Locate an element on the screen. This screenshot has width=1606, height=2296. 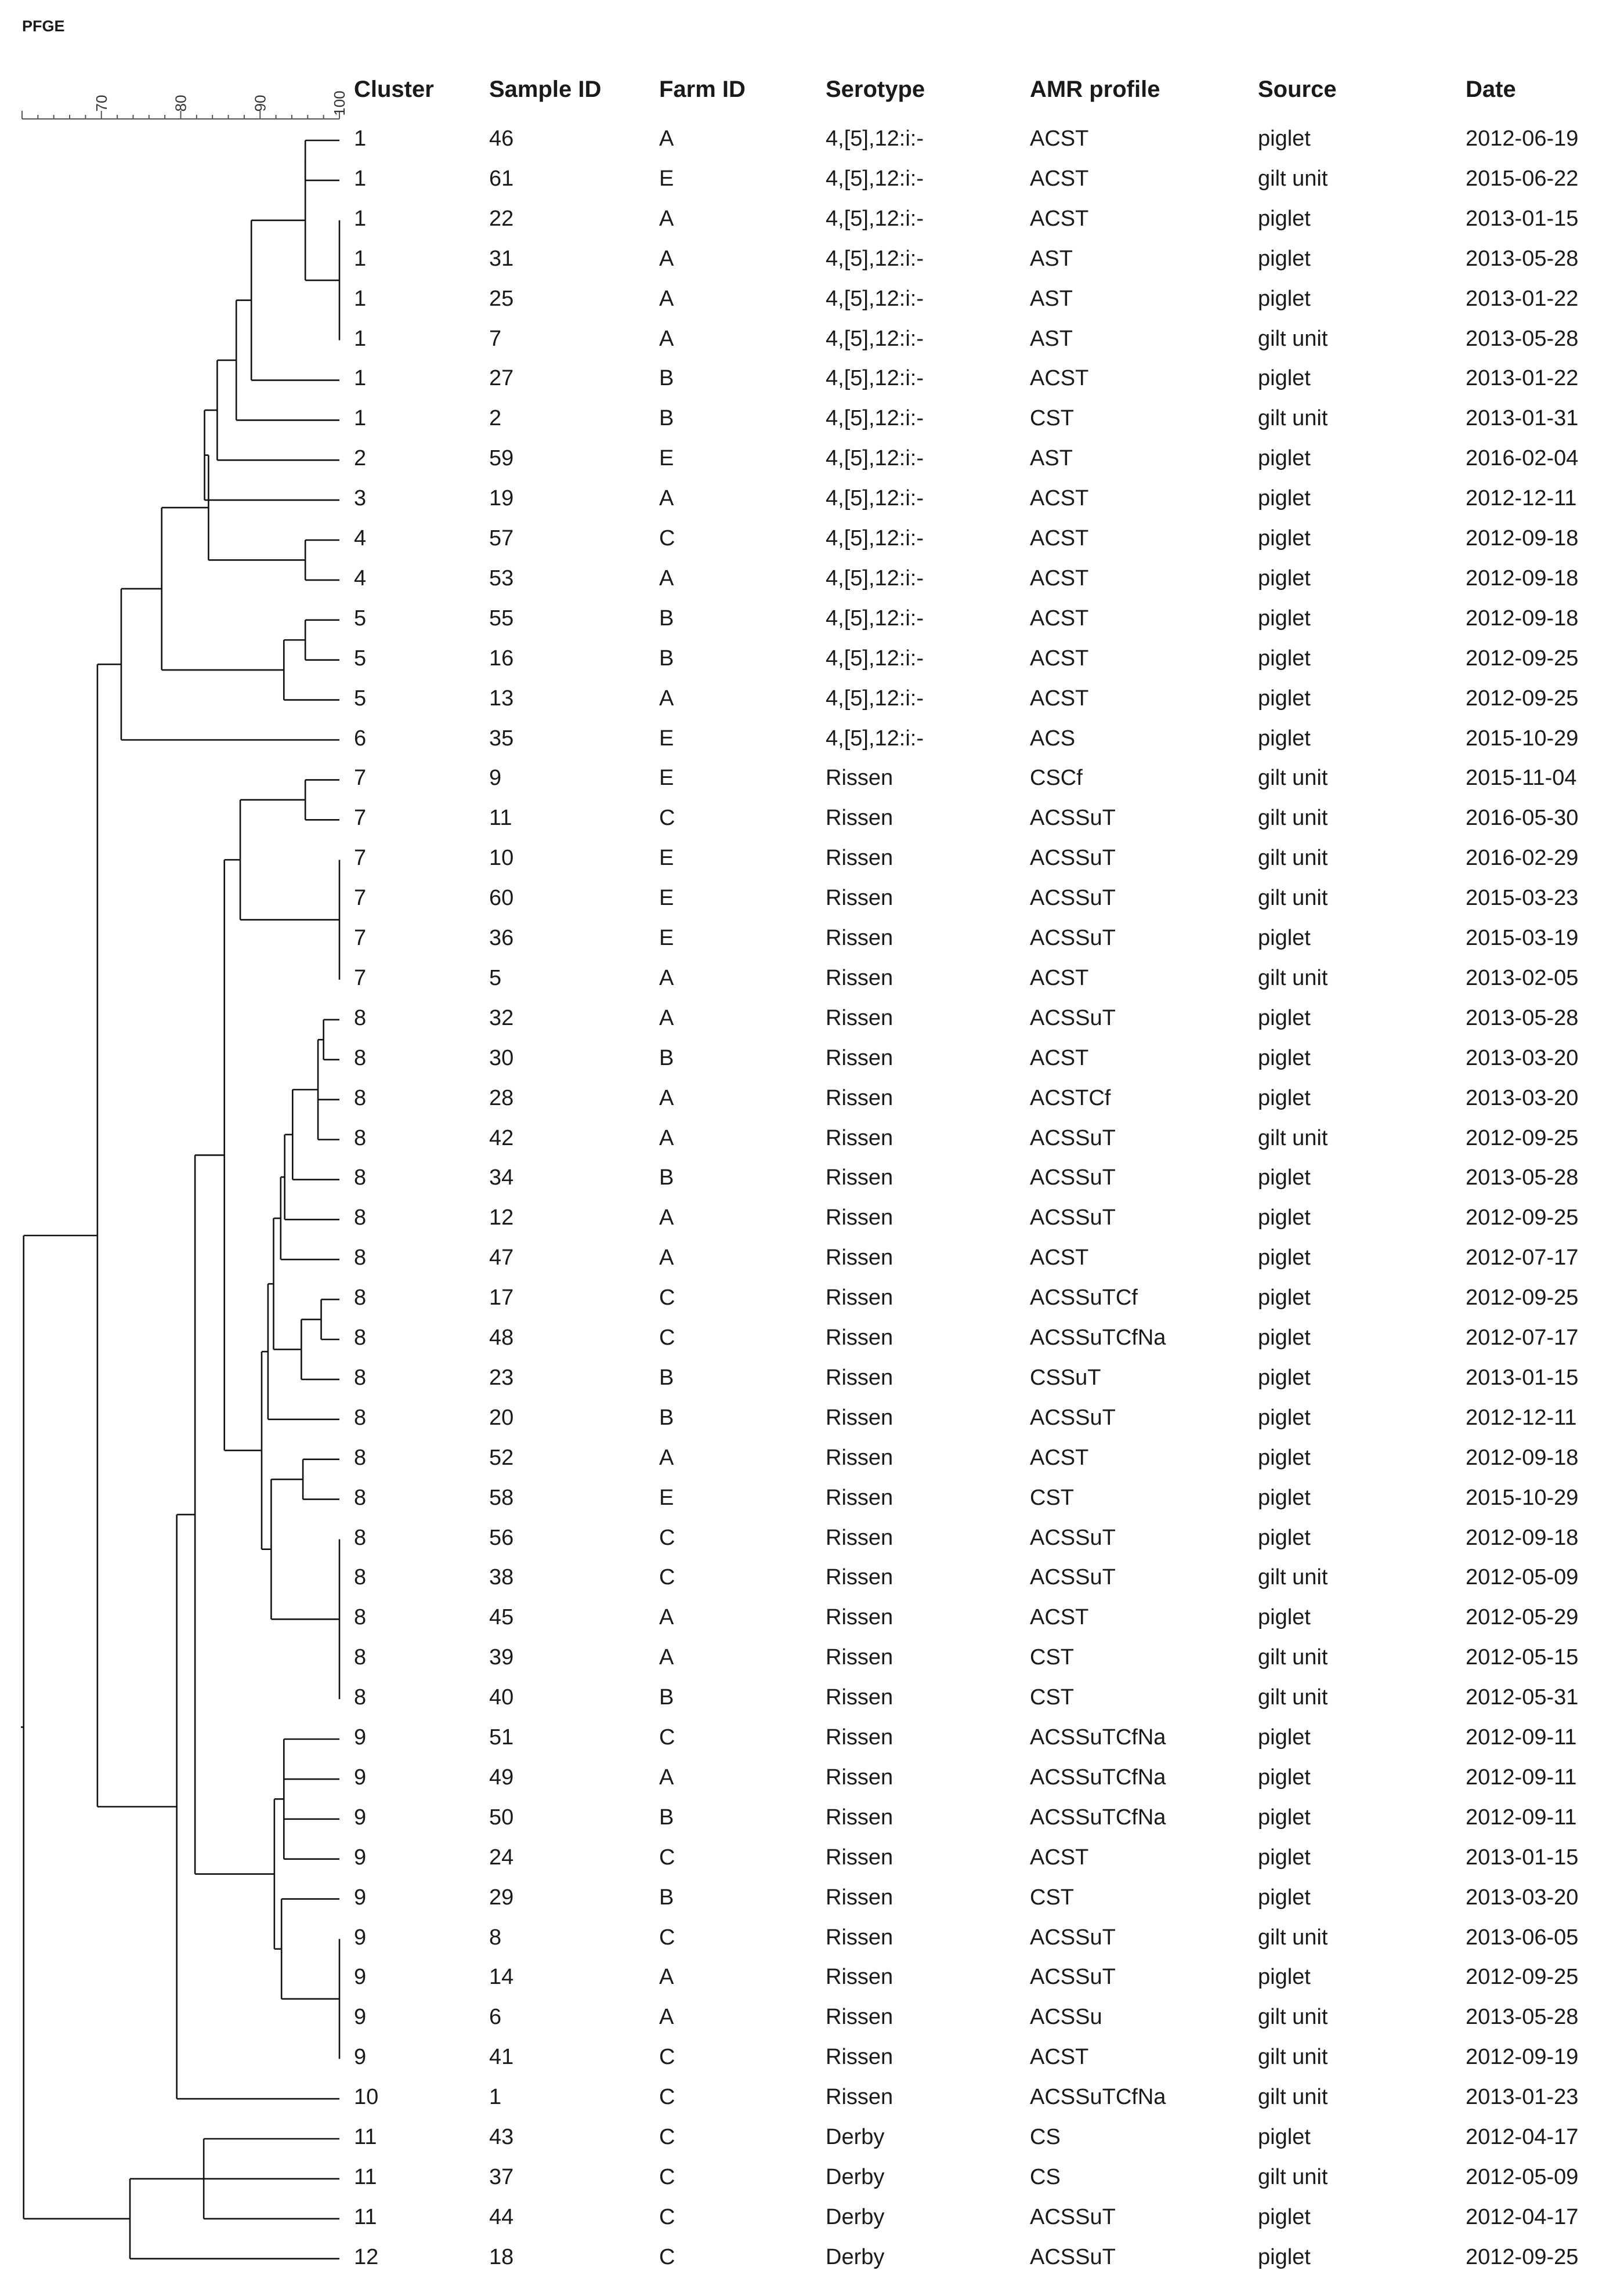
sample-id-cell: 34 is located at coordinates (501, 1178).